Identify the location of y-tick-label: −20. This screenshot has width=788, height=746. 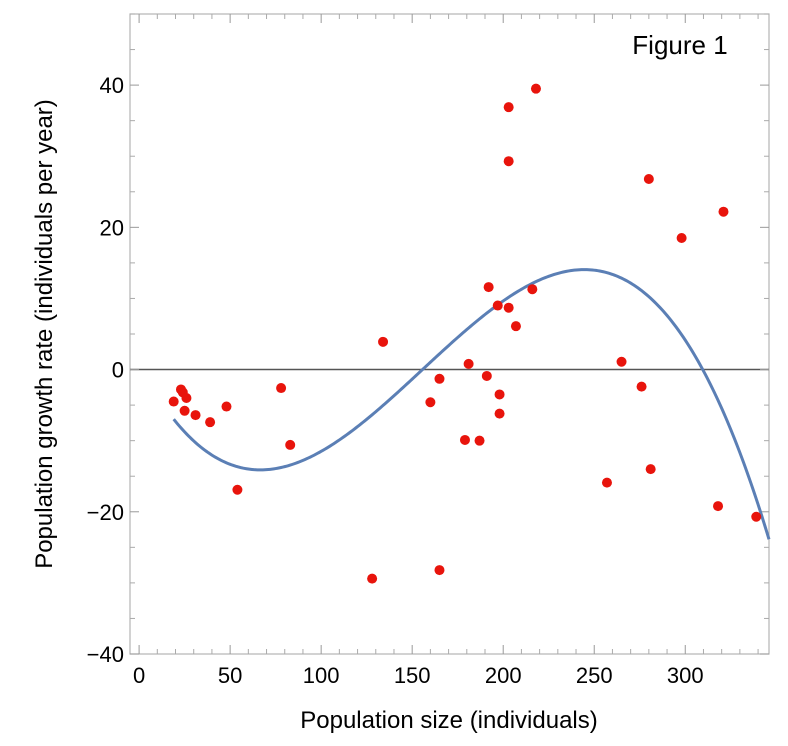
(105, 512).